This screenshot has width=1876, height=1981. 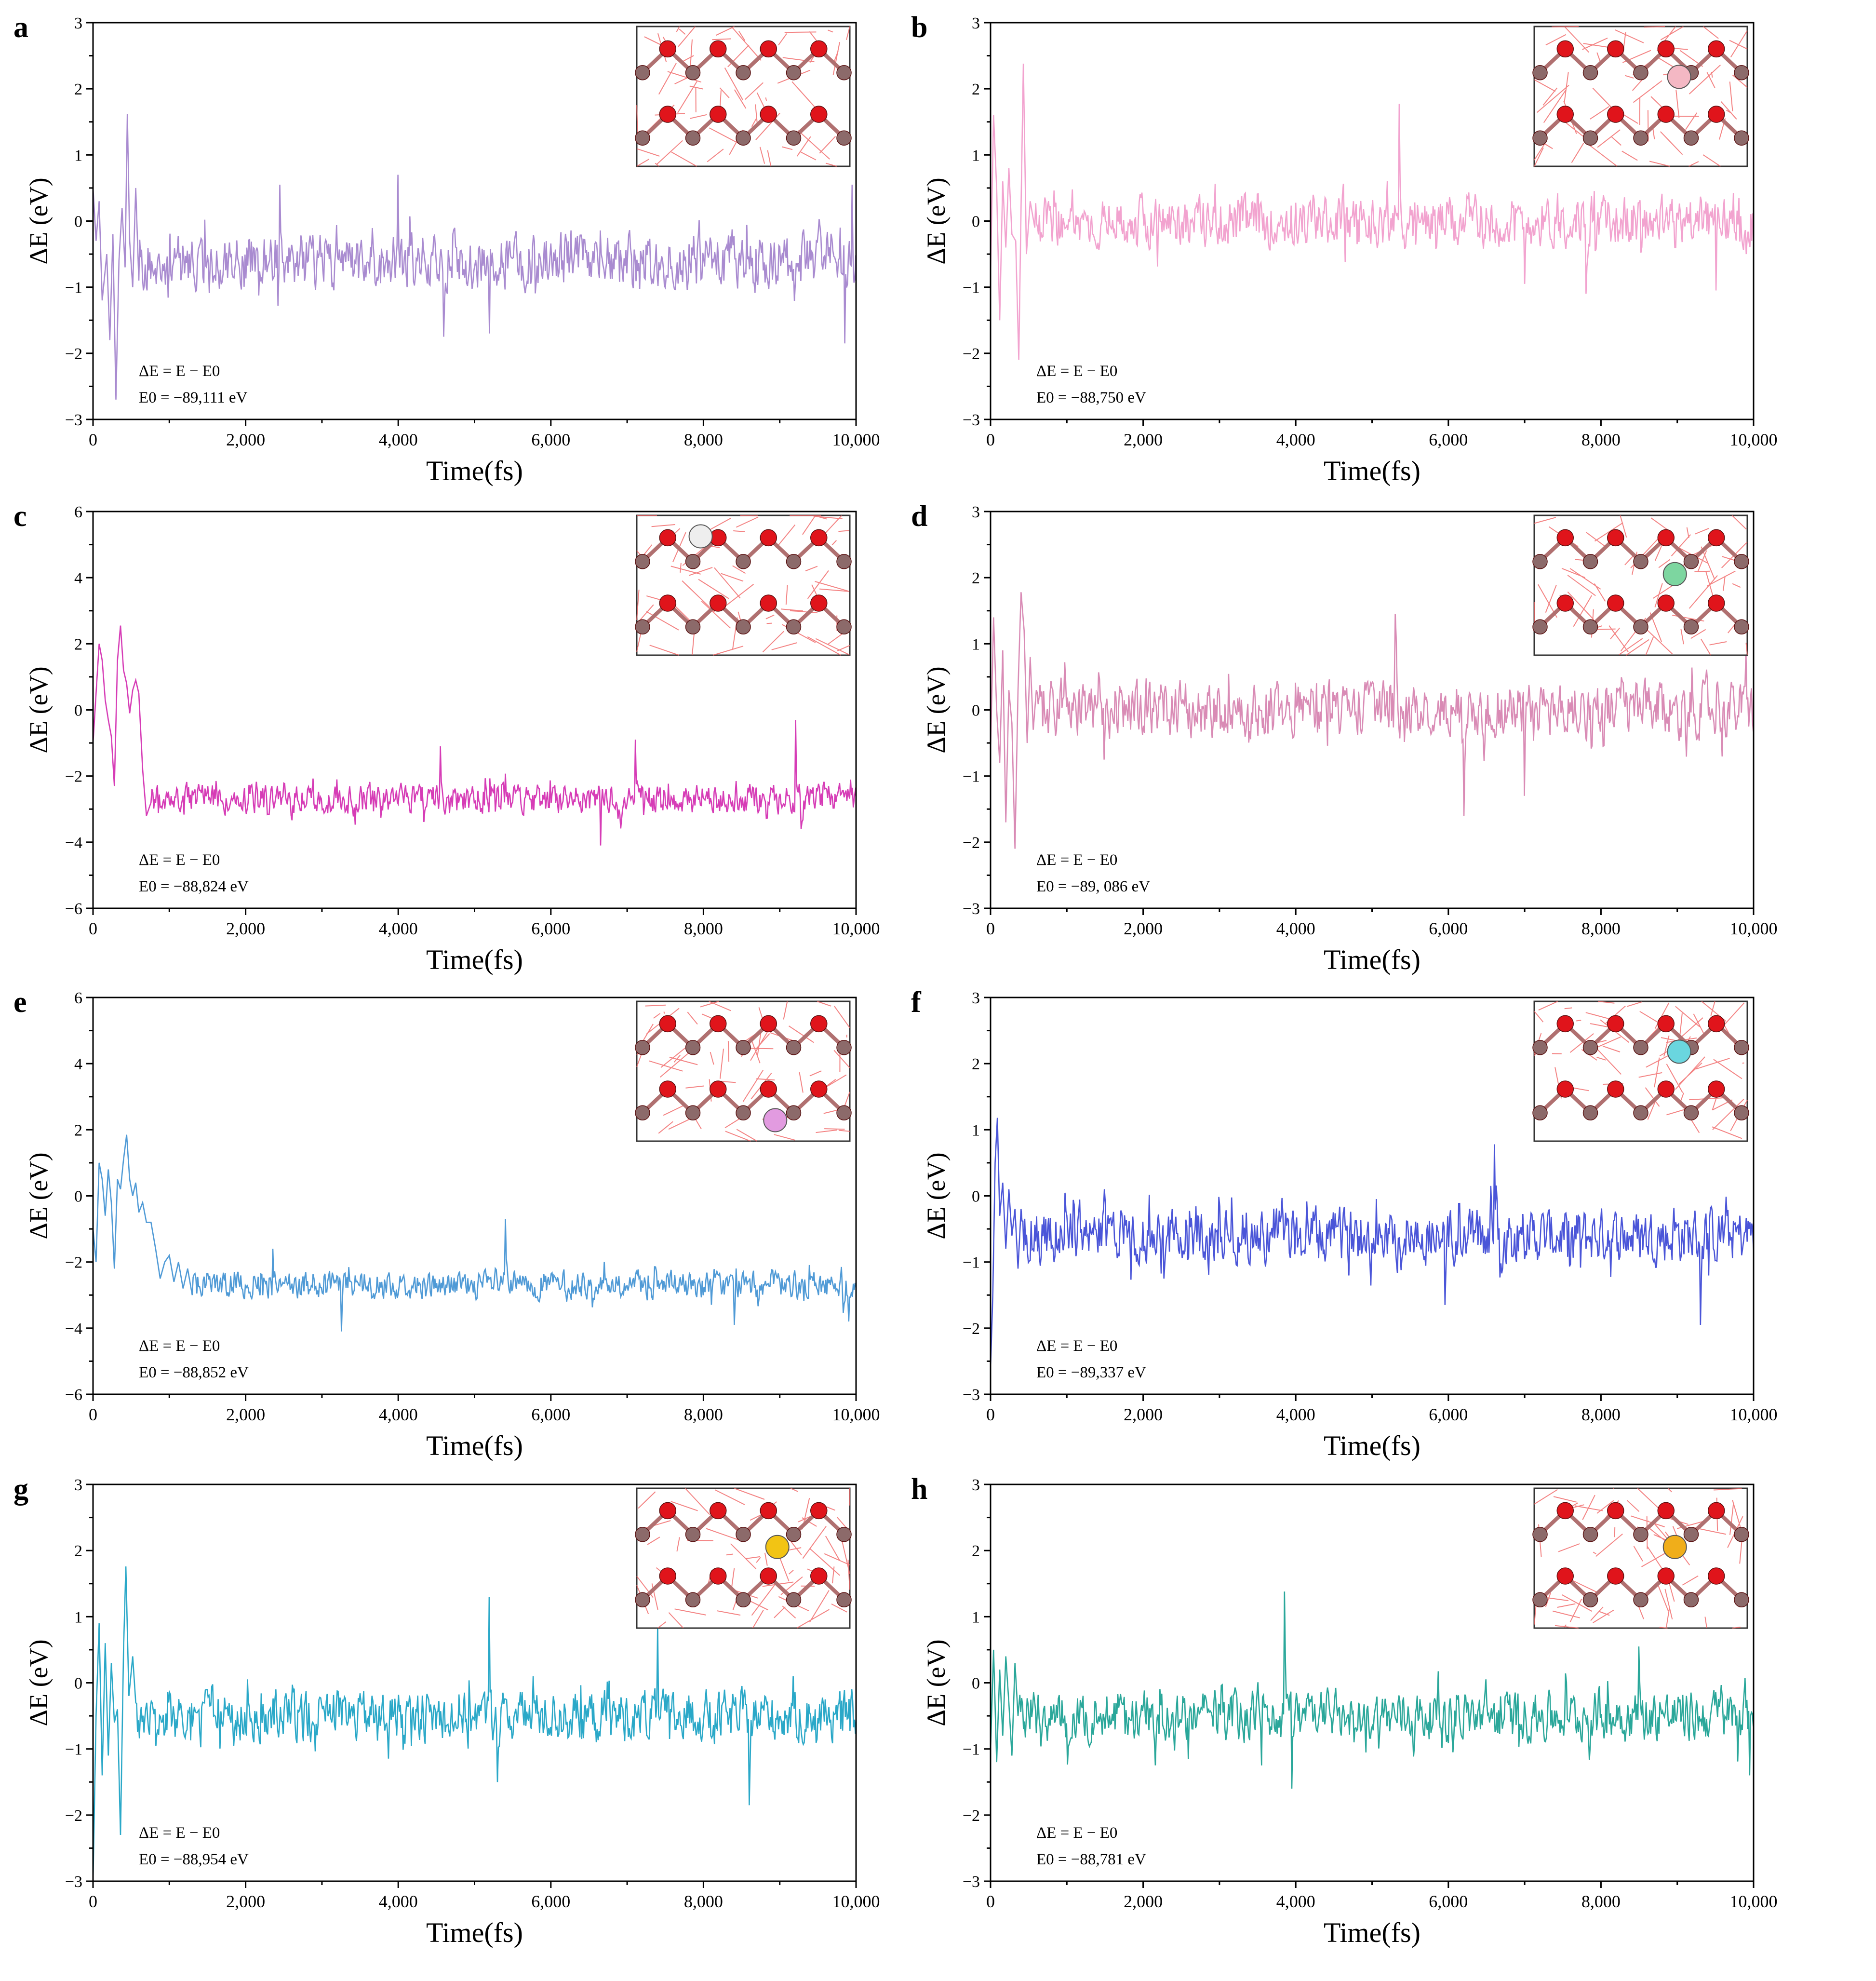 What do you see at coordinates (193, 397) in the screenshot?
I see `e0-annotation: E0 = −89,111 eV` at bounding box center [193, 397].